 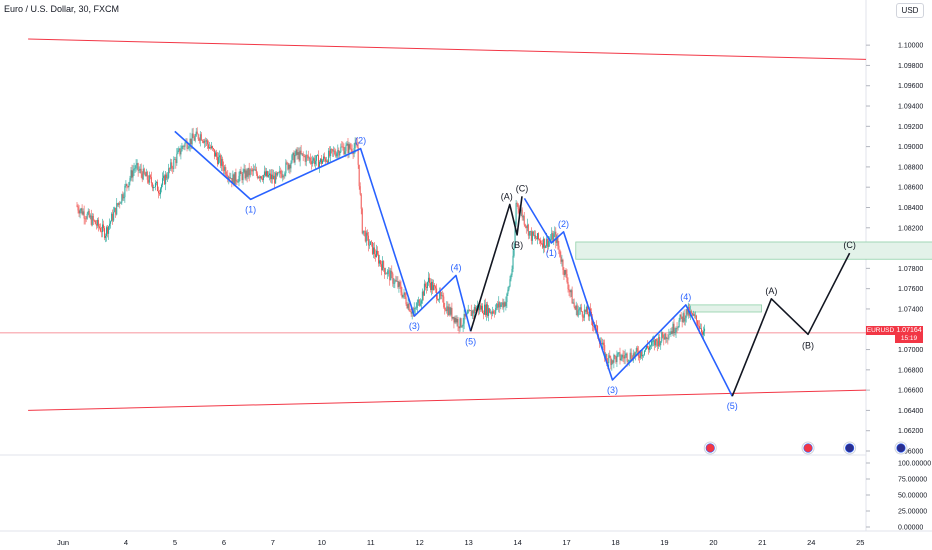 I want to click on projection-wave-label: (A), so click(x=771, y=291).